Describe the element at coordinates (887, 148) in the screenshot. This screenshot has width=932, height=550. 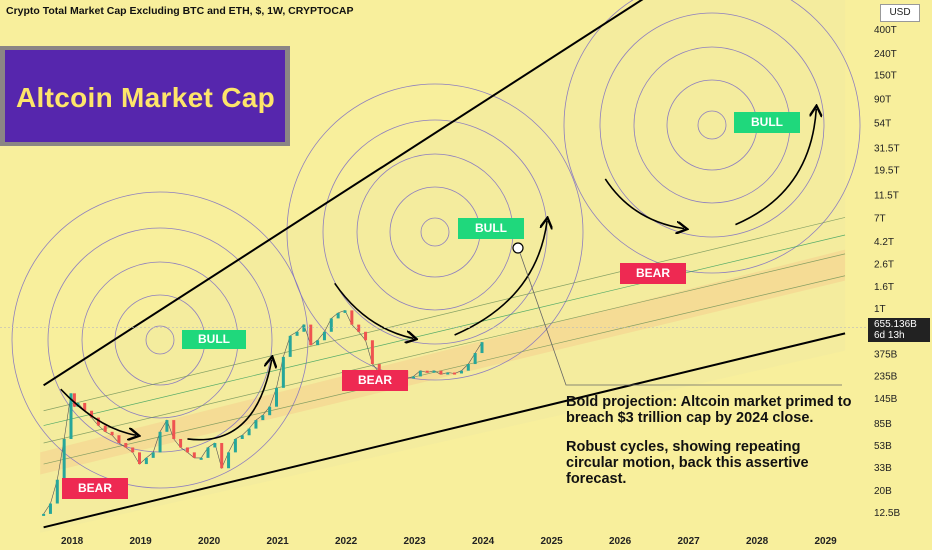
I see `y-tick-label-5: 31.5T` at that location.